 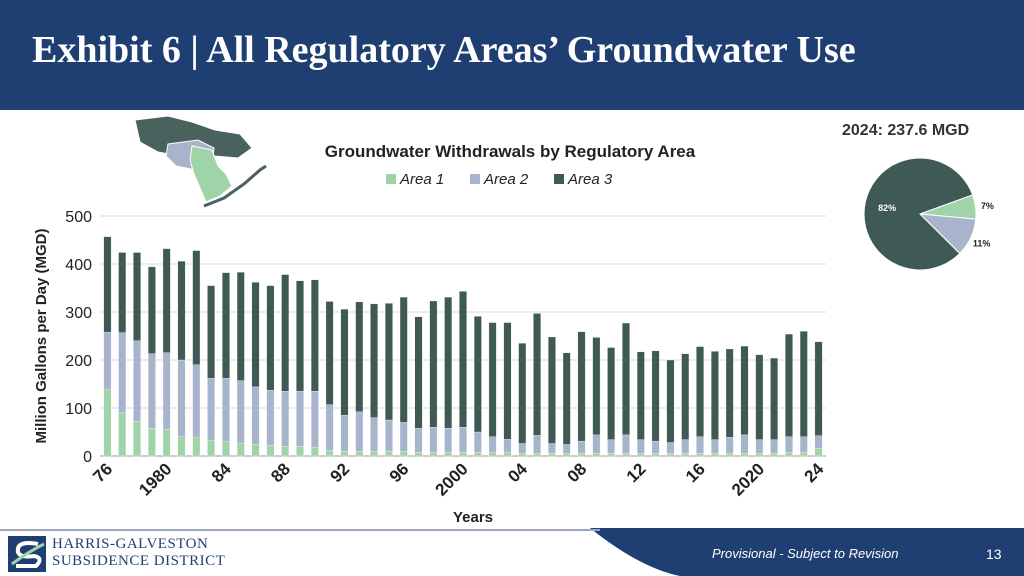 What do you see at coordinates (559, 179) in the screenshot?
I see `legend-swatch` at bounding box center [559, 179].